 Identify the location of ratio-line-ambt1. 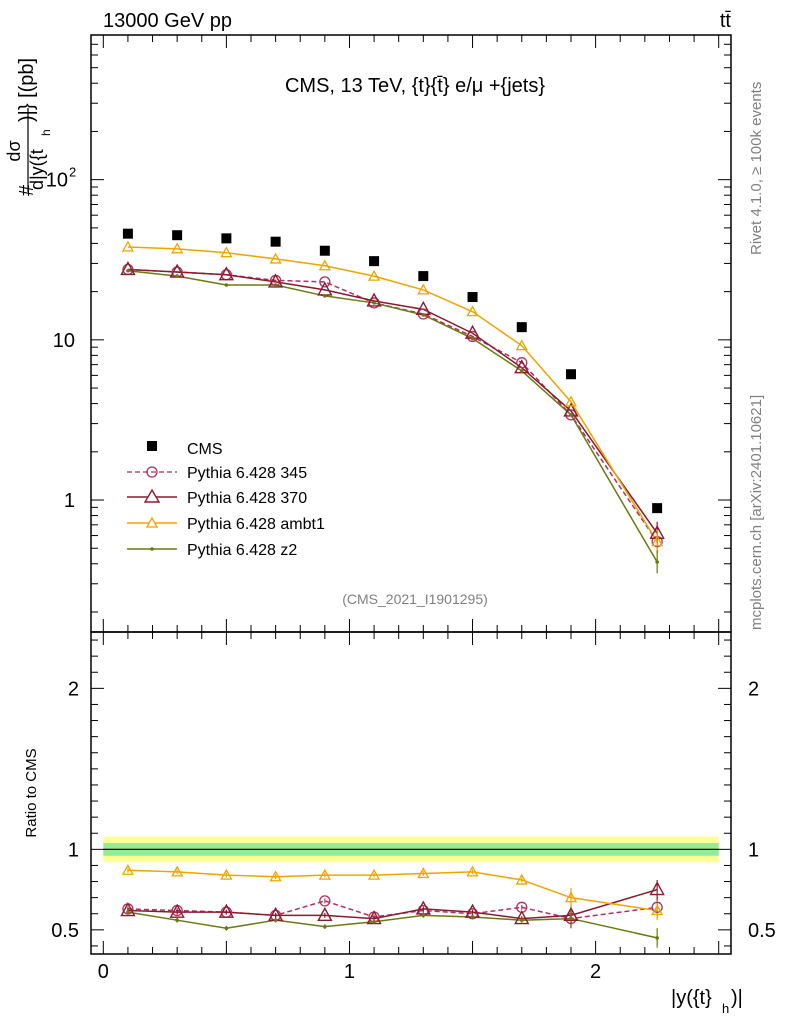
(392, 890).